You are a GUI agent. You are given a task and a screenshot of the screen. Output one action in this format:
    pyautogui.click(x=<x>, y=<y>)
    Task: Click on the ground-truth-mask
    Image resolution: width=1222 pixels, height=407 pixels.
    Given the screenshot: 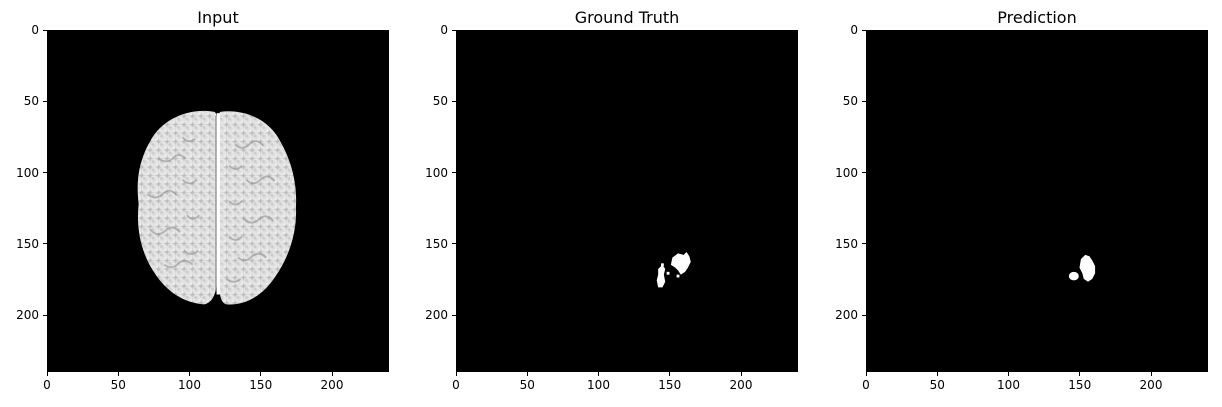 What is the action you would take?
    pyautogui.click(x=673, y=270)
    